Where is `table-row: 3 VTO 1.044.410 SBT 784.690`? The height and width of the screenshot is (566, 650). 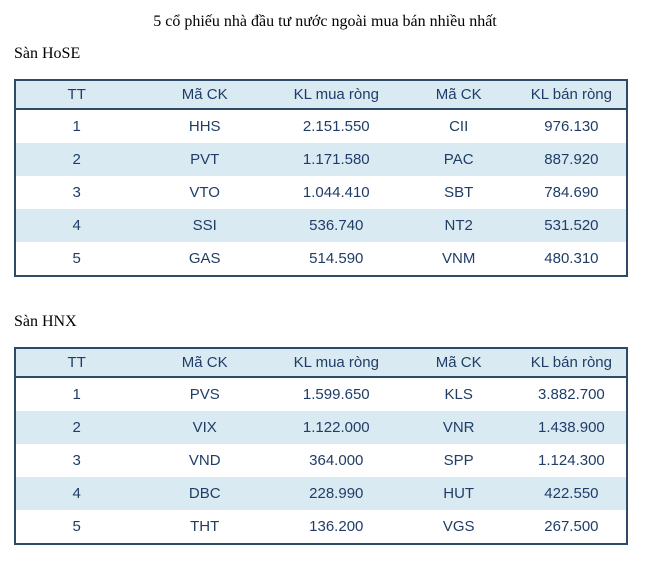
table-row: 3 VTO 1.044.410 SBT 784.690 is located at coordinates (321, 192).